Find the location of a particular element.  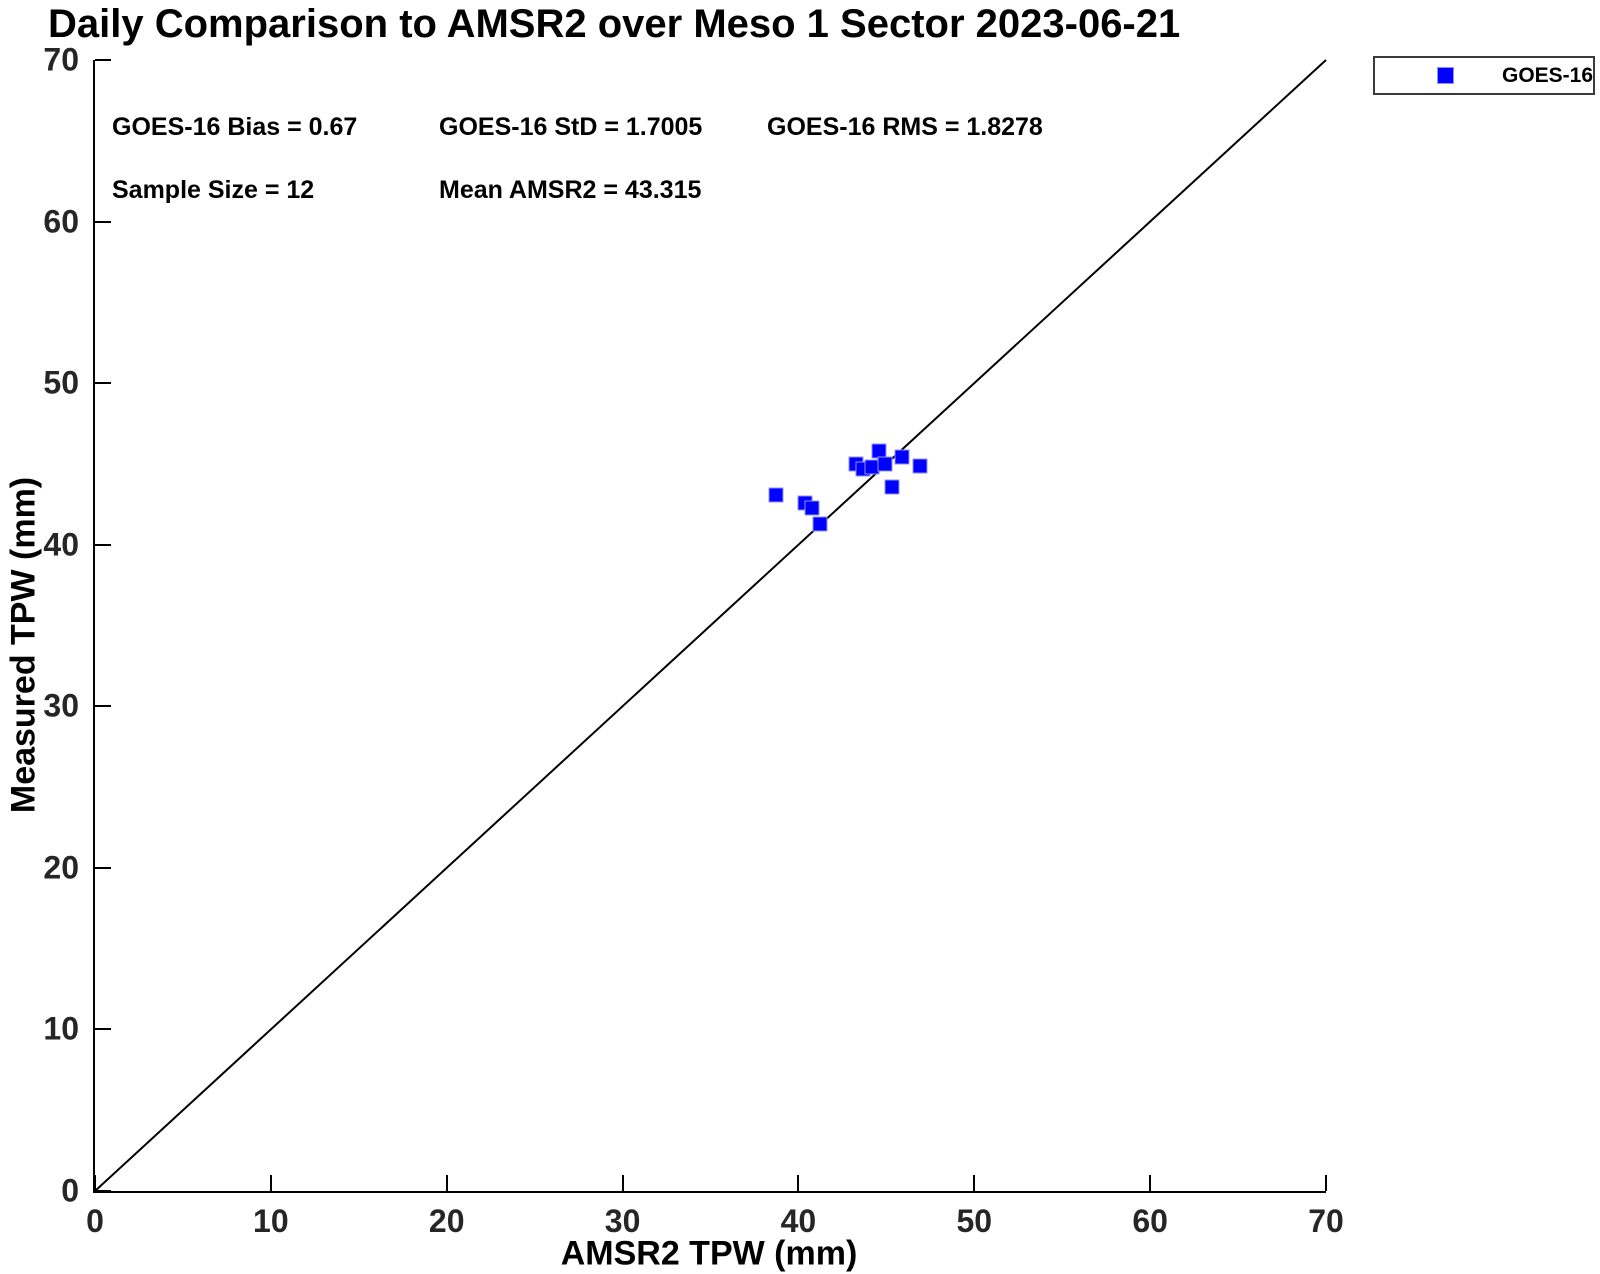

legend-label: GOES-16 is located at coordinates (1548, 75).